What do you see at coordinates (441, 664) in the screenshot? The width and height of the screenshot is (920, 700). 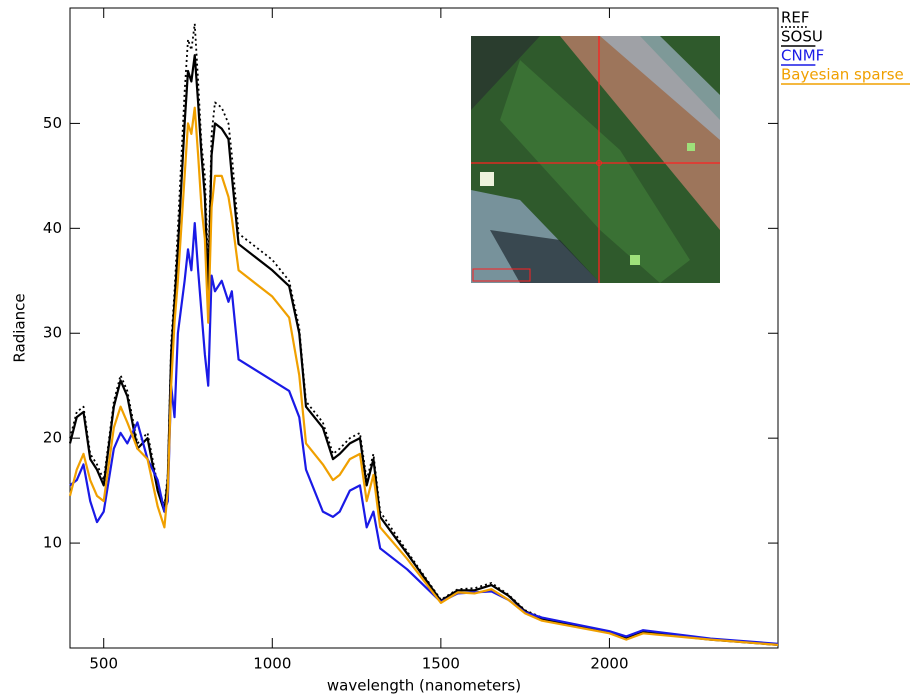 I see `x-tick-label: 1500` at bounding box center [441, 664].